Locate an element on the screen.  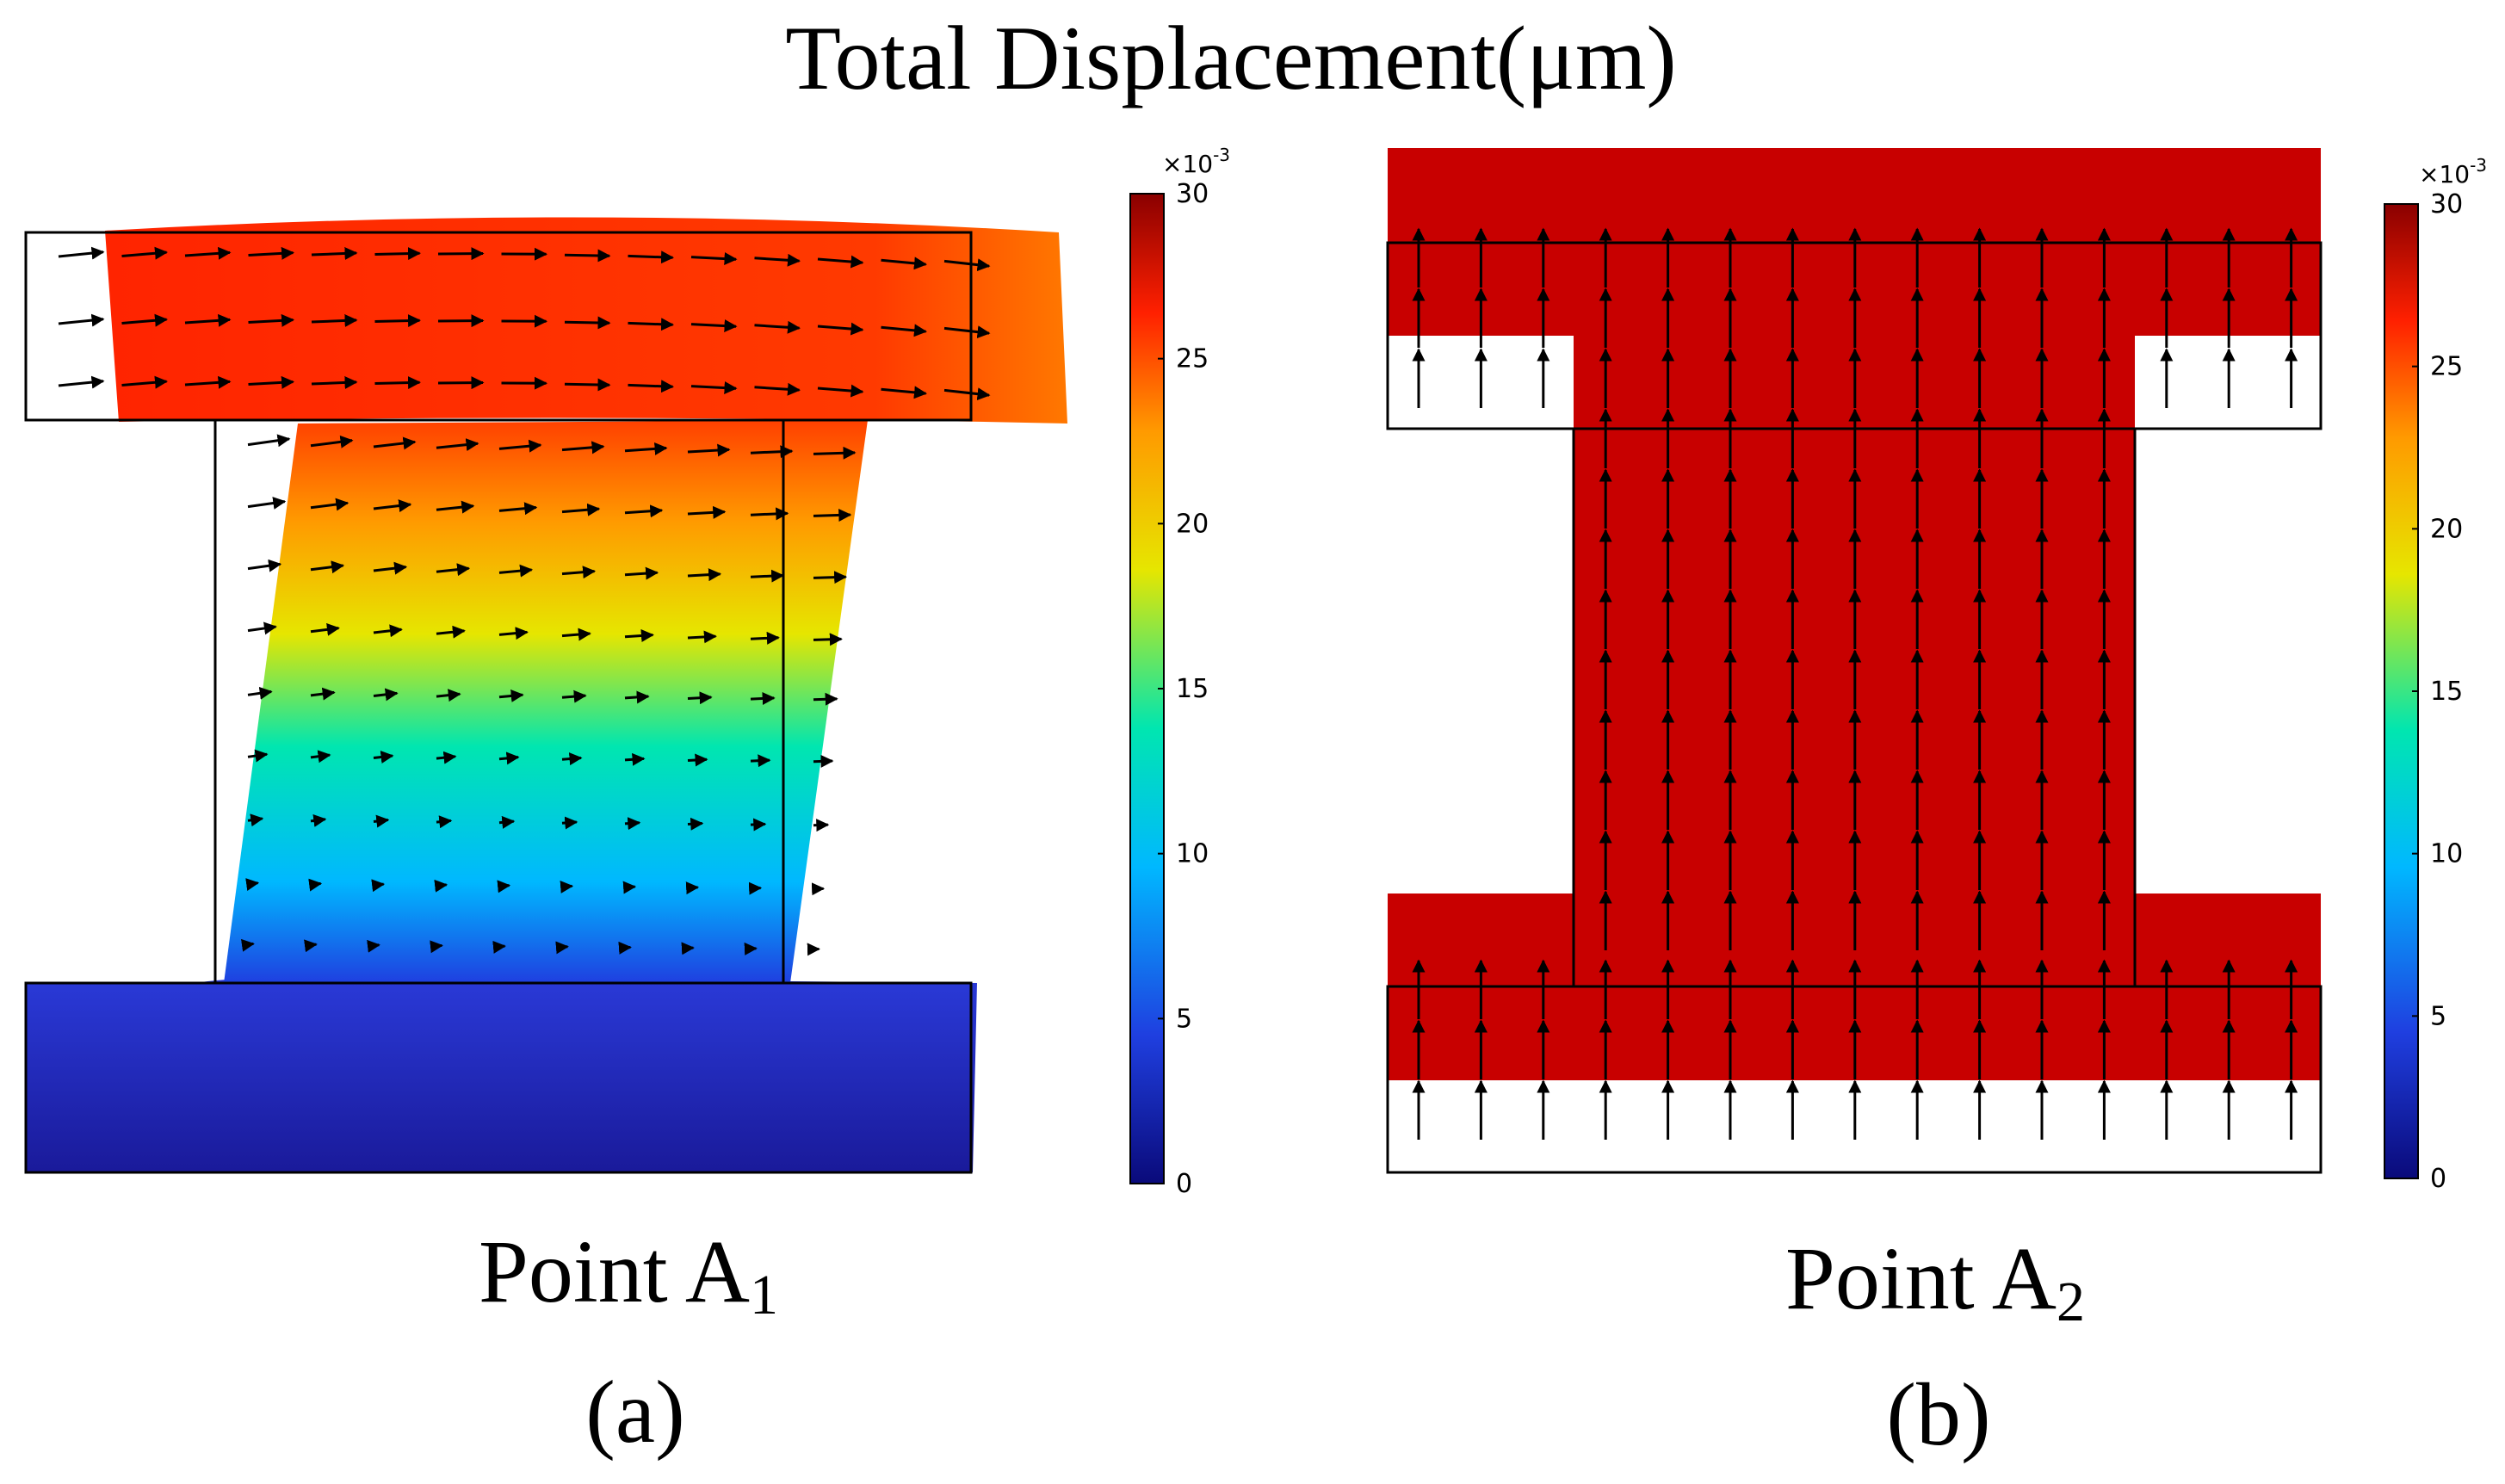
panel-b-colorbar-exponent: -3 is located at coordinates (2479, 165).